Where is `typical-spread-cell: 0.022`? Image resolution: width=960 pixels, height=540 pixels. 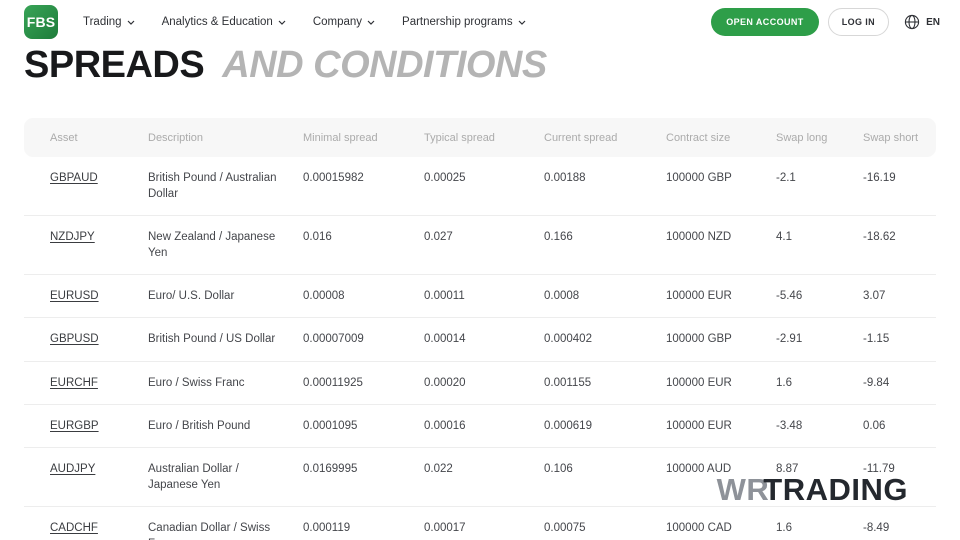 typical-spread-cell: 0.022 is located at coordinates (438, 468).